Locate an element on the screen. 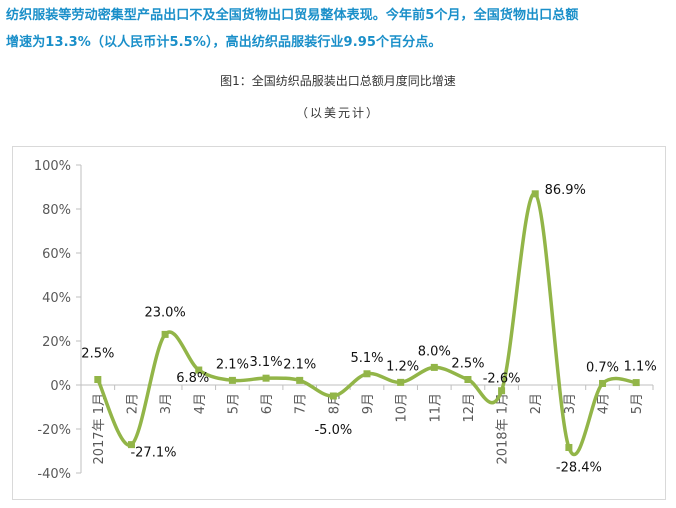 This screenshot has width=676, height=508. x-tick-label: 12月 is located at coordinates (469, 408).